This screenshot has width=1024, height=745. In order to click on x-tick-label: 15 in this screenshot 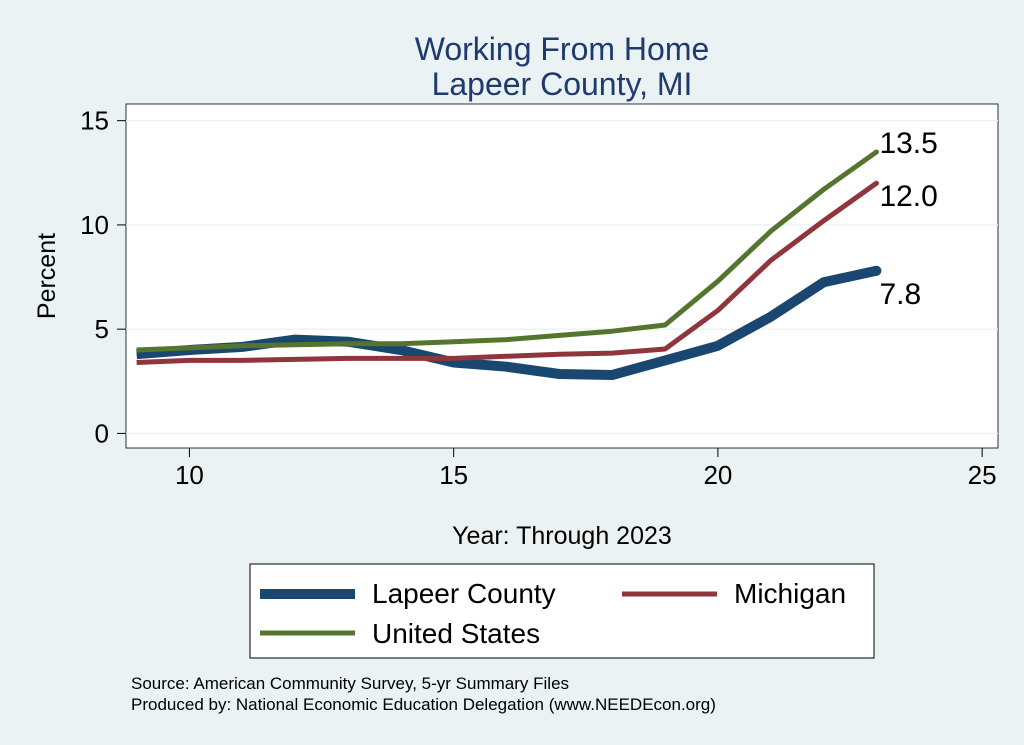, I will do `click(453, 475)`.